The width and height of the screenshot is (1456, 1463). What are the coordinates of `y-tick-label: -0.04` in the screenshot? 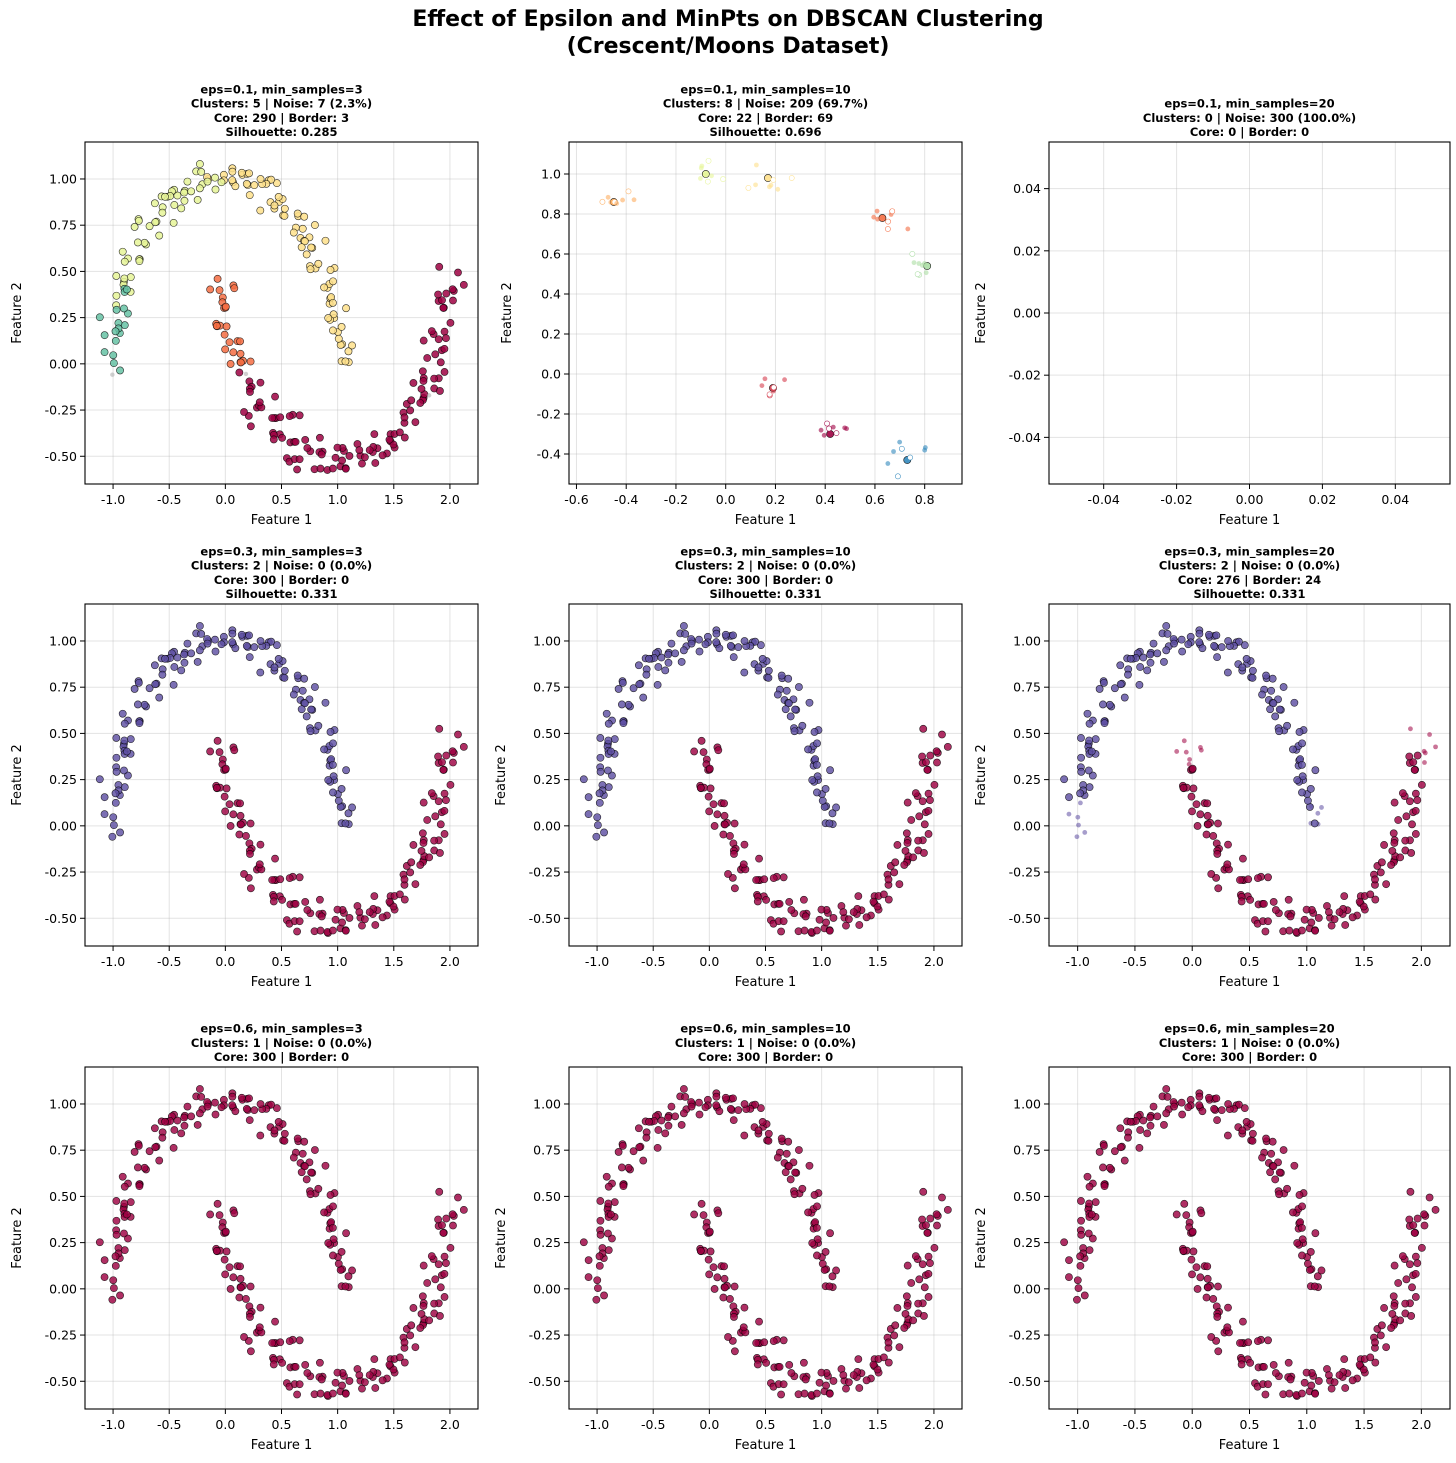 It's located at (1025, 437).